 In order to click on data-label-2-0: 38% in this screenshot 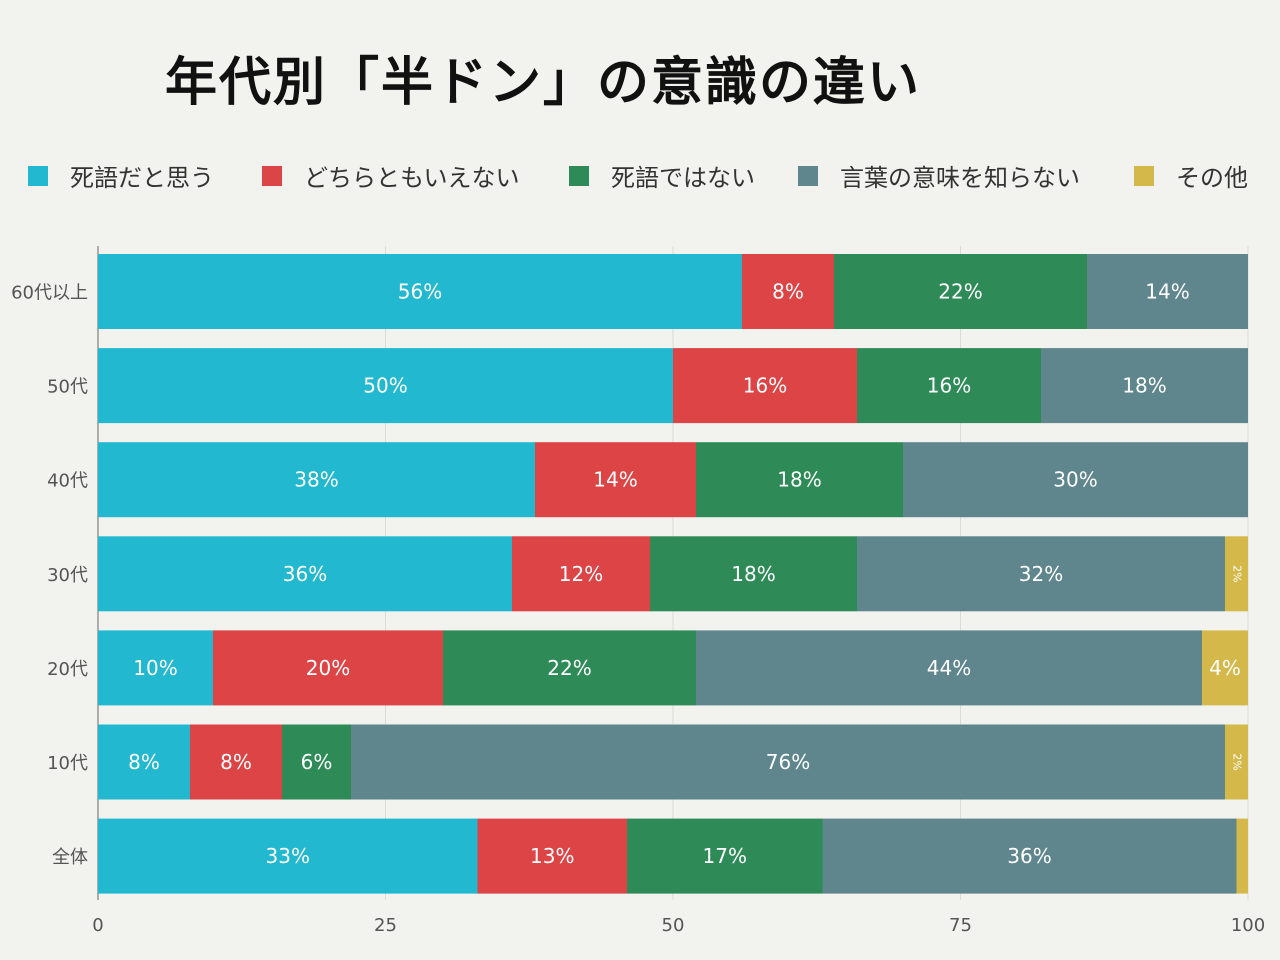, I will do `click(316, 480)`.